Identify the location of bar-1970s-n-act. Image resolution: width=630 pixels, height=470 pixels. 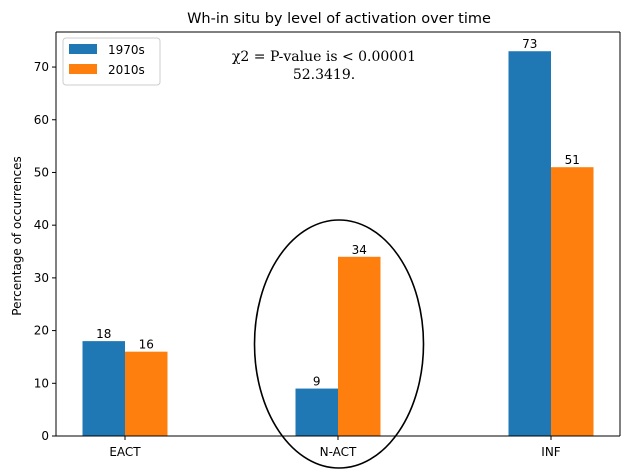
(316, 412).